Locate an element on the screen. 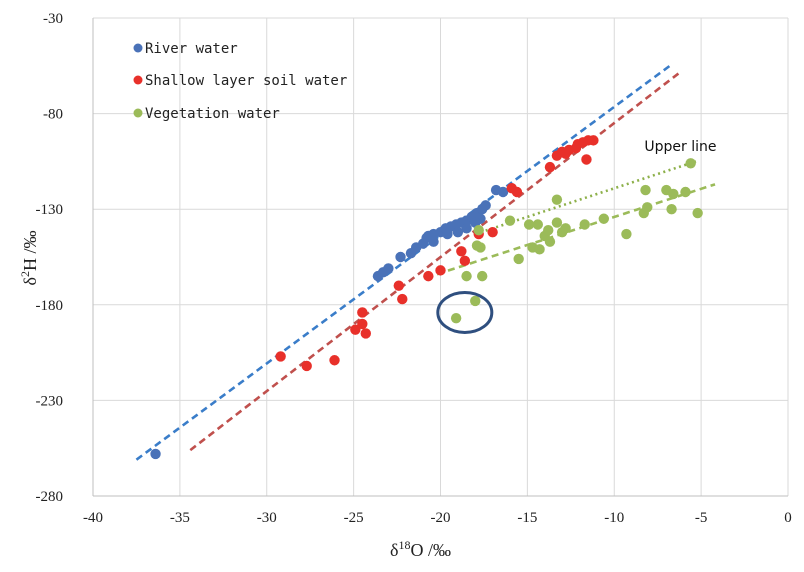  y-axis-title-sup: 2 is located at coordinates (25, 274).